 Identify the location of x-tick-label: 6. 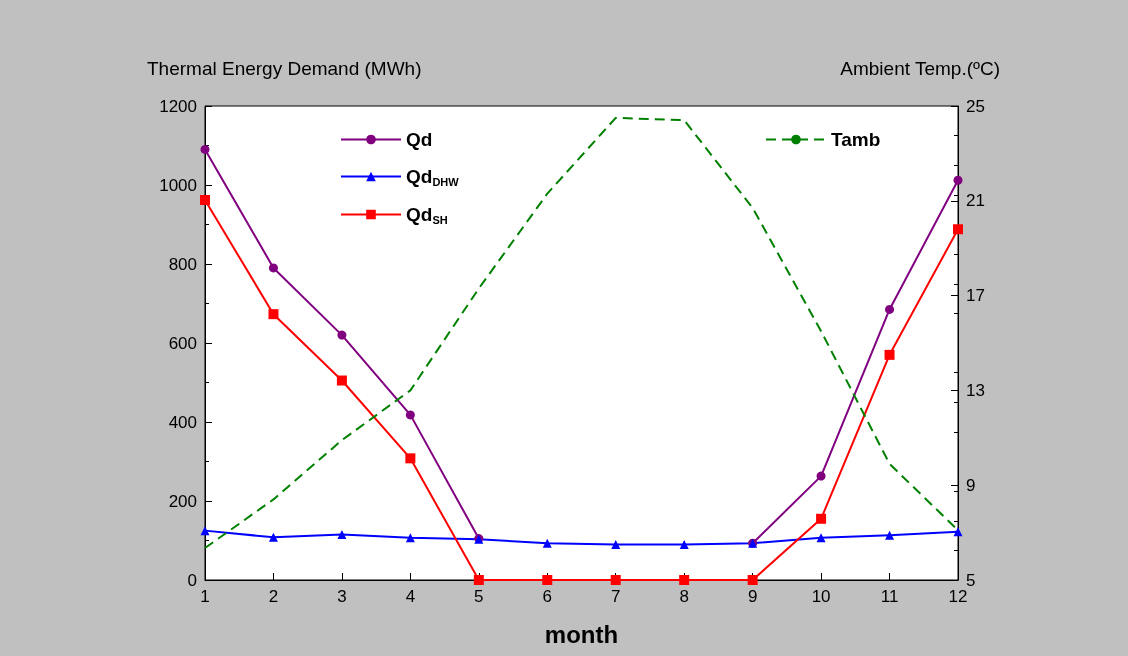
(547, 596).